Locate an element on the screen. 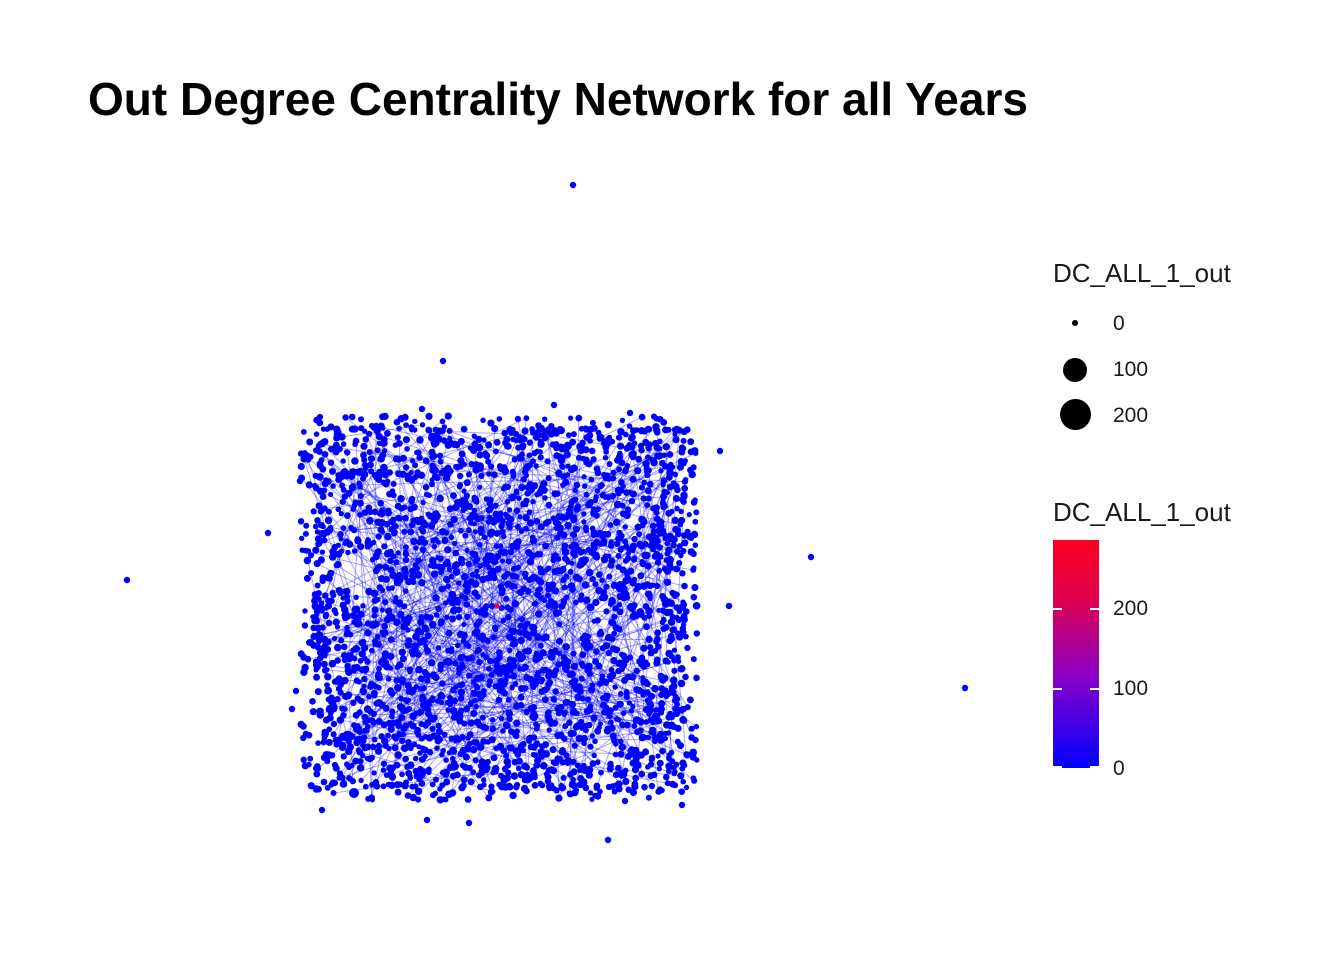 Image resolution: width=1344 pixels, height=960 pixels. color-legend-title: DC_ALL_1_out is located at coordinates (1142, 512).